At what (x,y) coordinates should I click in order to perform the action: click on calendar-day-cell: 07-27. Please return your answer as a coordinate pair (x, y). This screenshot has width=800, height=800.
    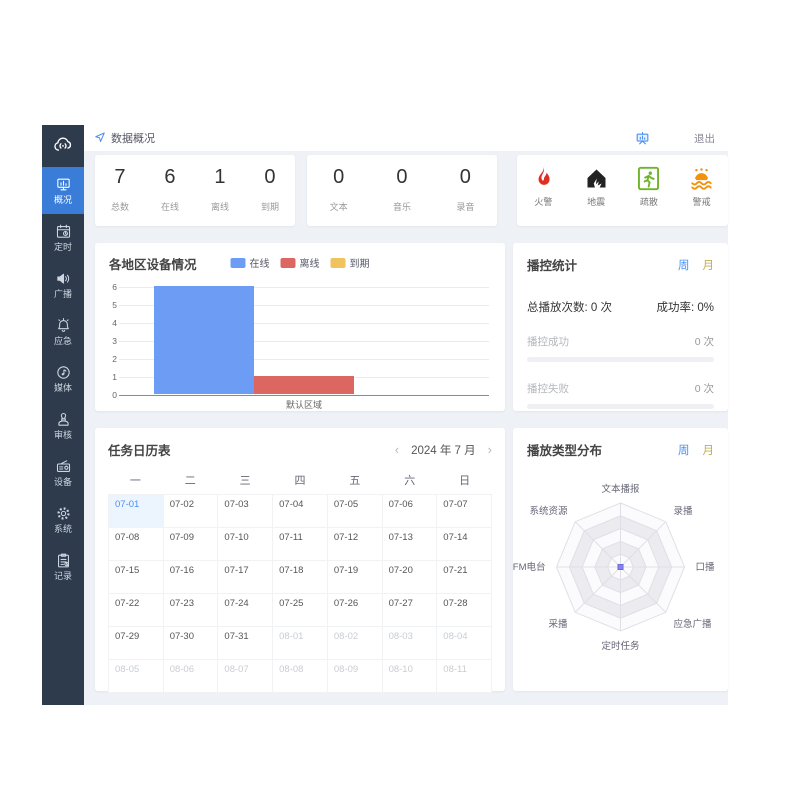
    Looking at the image, I should click on (410, 610).